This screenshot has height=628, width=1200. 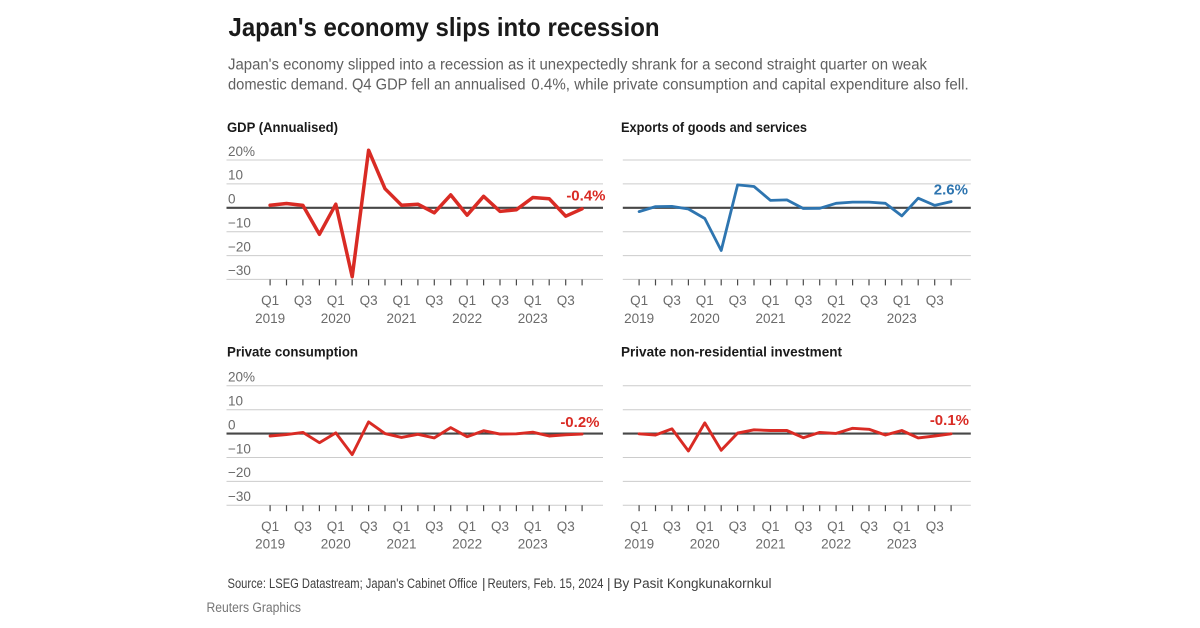 What do you see at coordinates (951, 189) in the screenshot?
I see `svg-text: 2.6%` at bounding box center [951, 189].